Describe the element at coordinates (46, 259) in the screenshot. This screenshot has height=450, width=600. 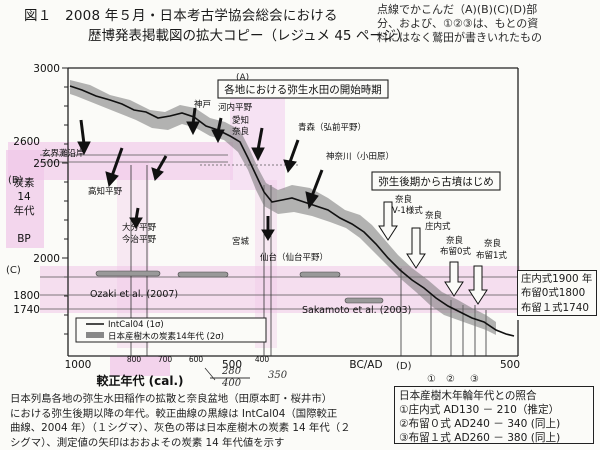
I see `y-tick-2000: 2000` at that location.